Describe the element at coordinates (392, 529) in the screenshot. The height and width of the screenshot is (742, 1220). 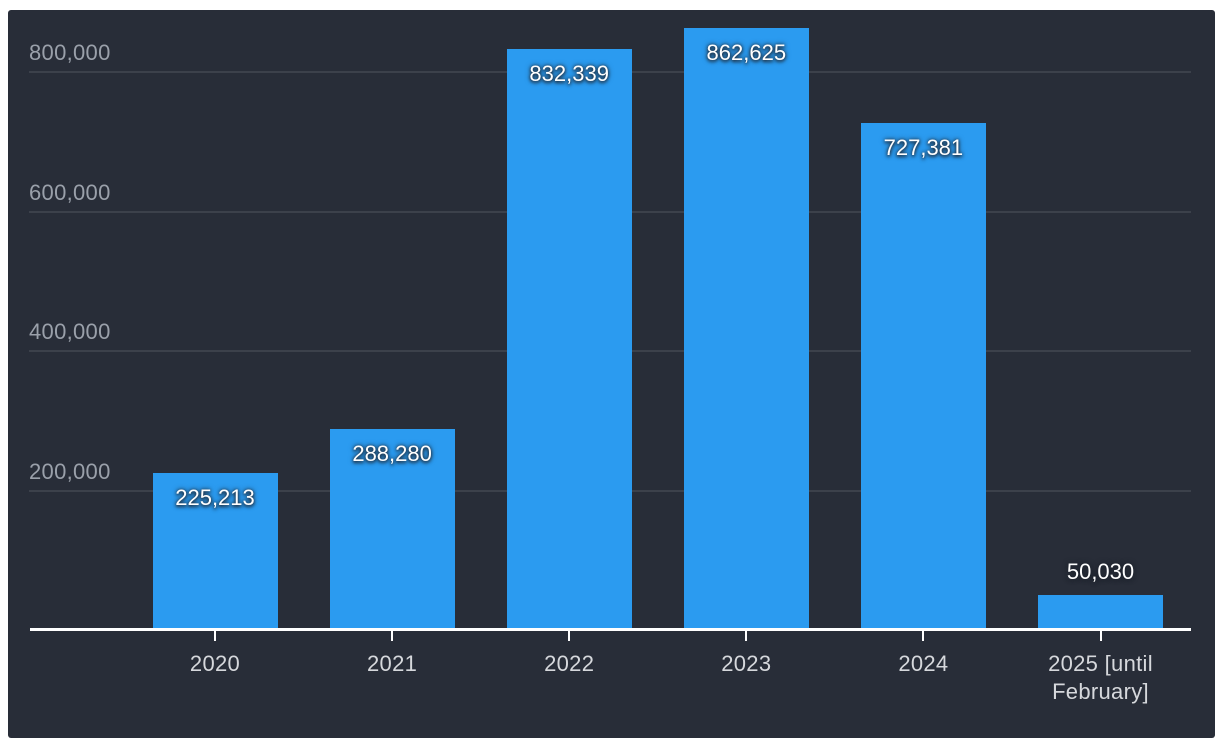
I see `bar-2021` at that location.